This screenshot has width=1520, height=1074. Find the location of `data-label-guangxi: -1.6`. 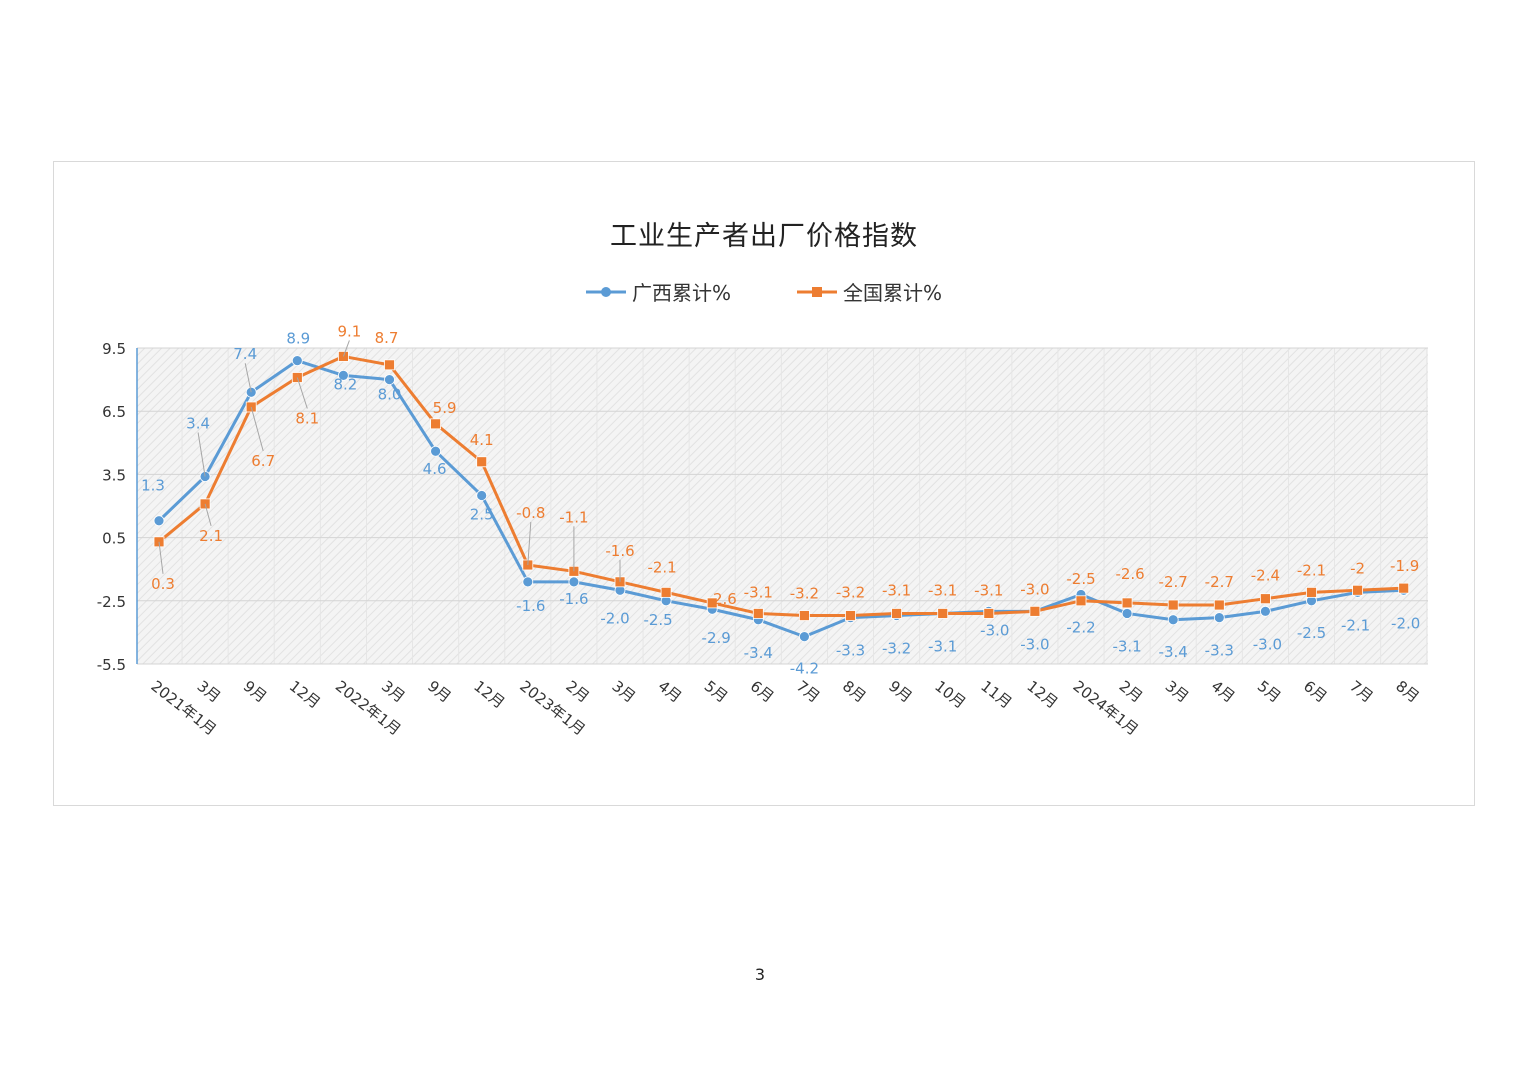

data-label-guangxi: -1.6 is located at coordinates (573, 599).